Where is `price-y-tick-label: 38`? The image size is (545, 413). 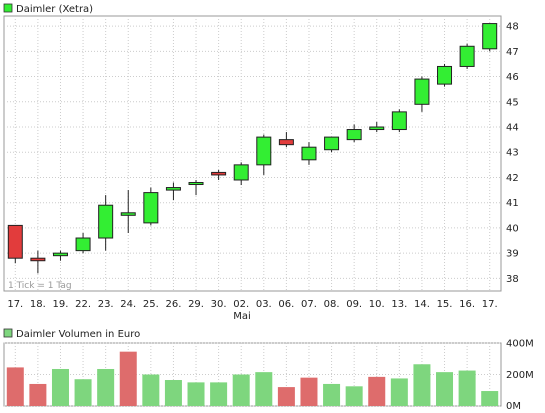 price-y-tick-label: 38 is located at coordinates (512, 279).